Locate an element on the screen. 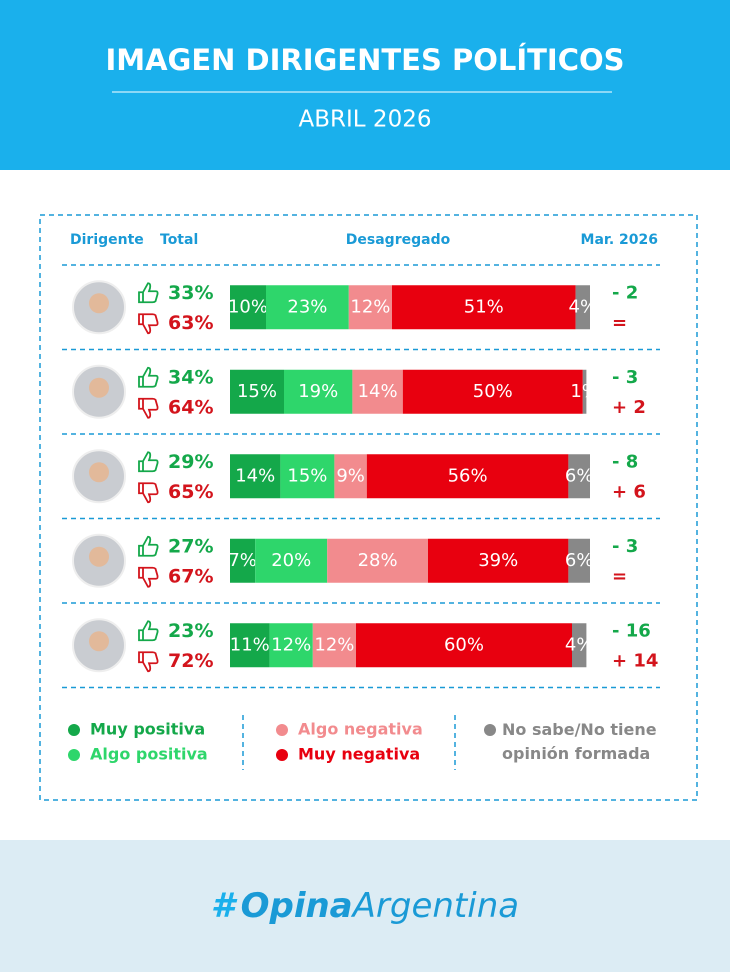 This screenshot has height=972, width=730. total-label: 72% is located at coordinates (190, 661).